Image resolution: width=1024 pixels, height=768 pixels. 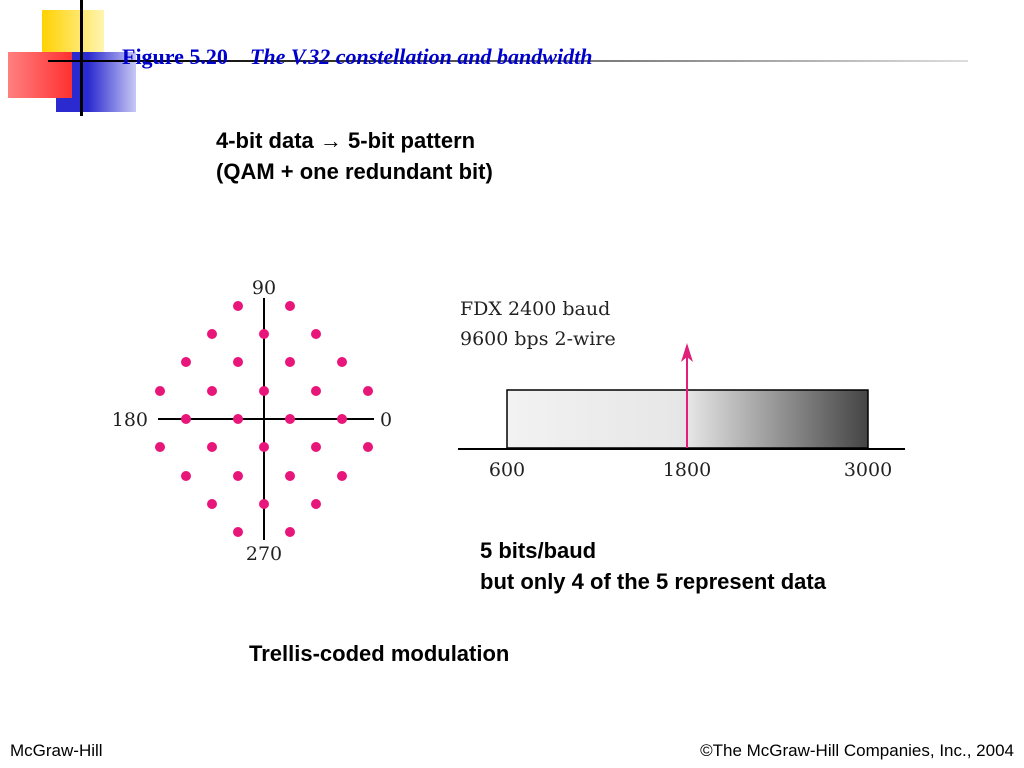 What do you see at coordinates (868, 470) in the screenshot?
I see `axis-label: 3000` at bounding box center [868, 470].